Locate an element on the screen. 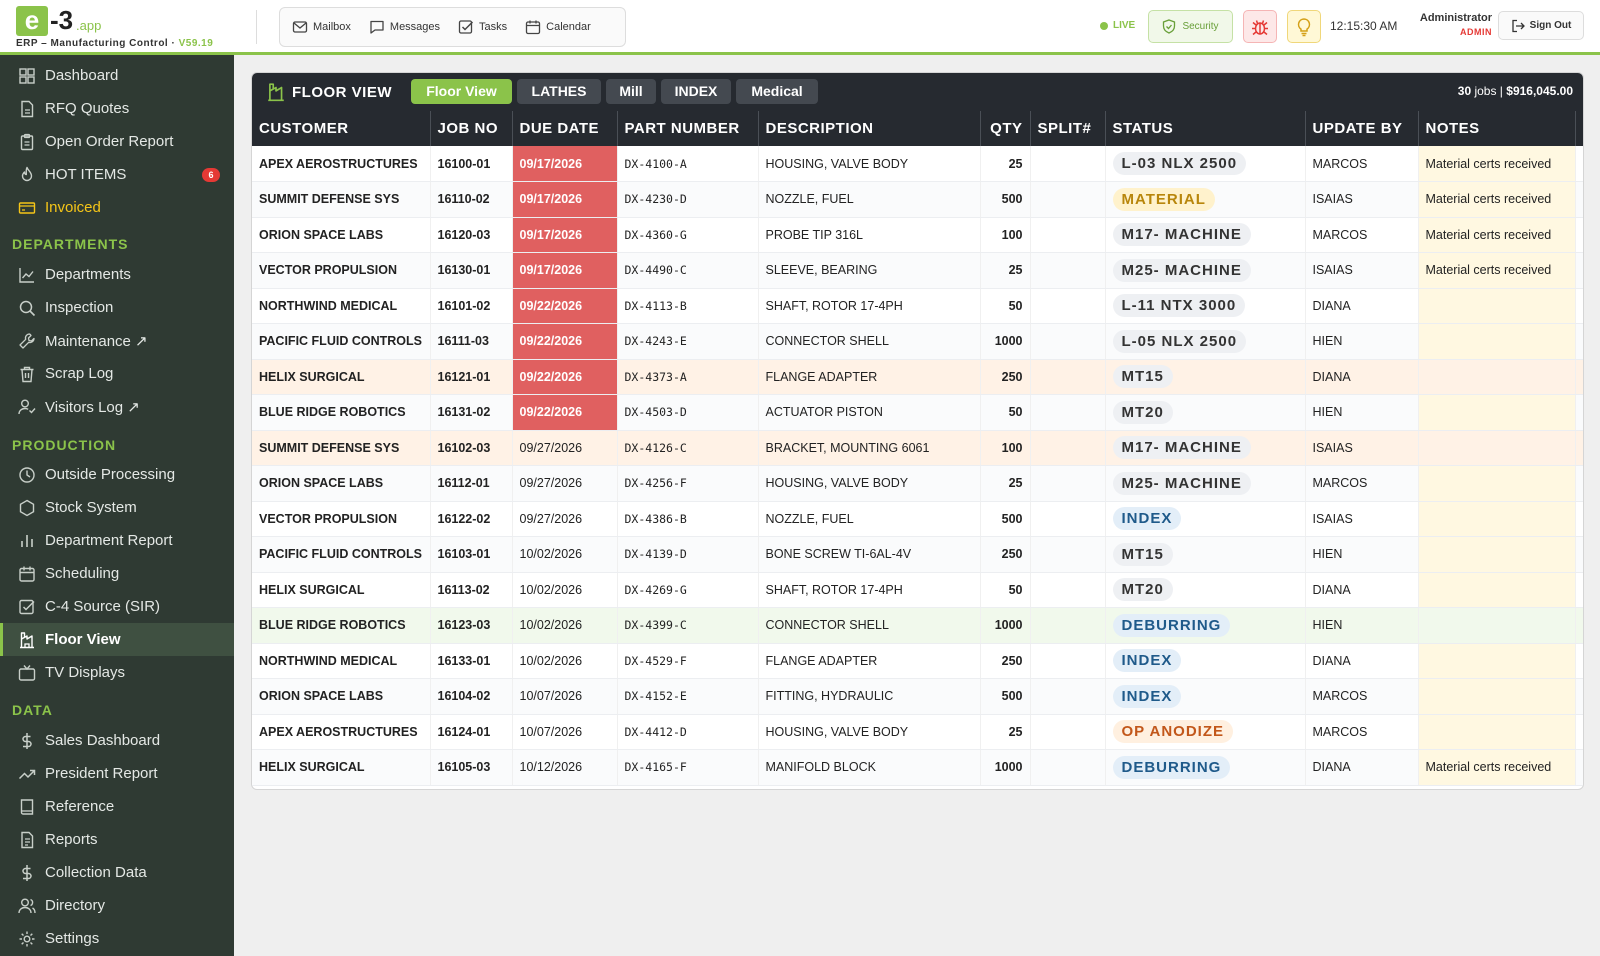 This screenshot has width=1600, height=956. security-button: Security is located at coordinates (1190, 26).